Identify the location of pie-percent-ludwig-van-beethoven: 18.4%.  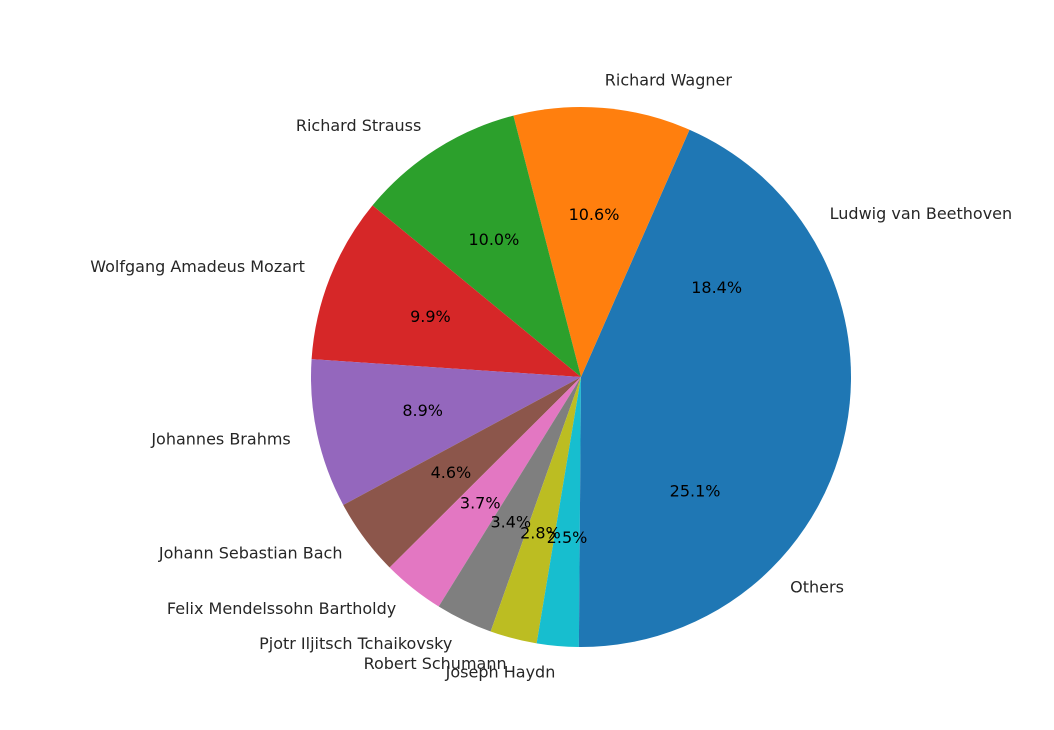
(716, 287).